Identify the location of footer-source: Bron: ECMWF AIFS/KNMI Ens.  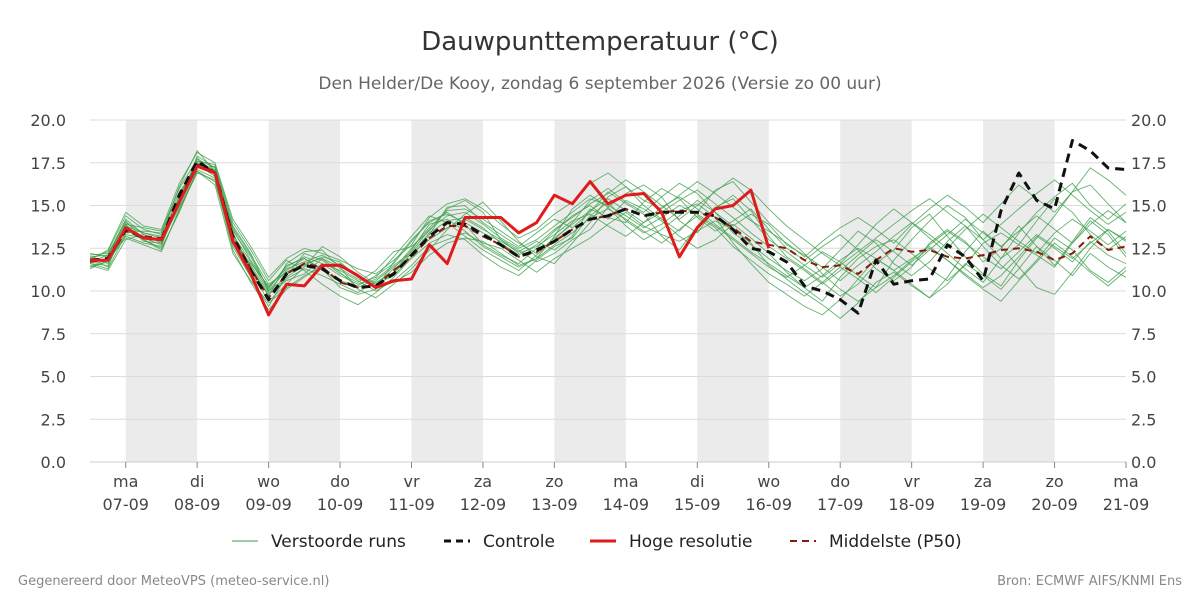
(1089, 581).